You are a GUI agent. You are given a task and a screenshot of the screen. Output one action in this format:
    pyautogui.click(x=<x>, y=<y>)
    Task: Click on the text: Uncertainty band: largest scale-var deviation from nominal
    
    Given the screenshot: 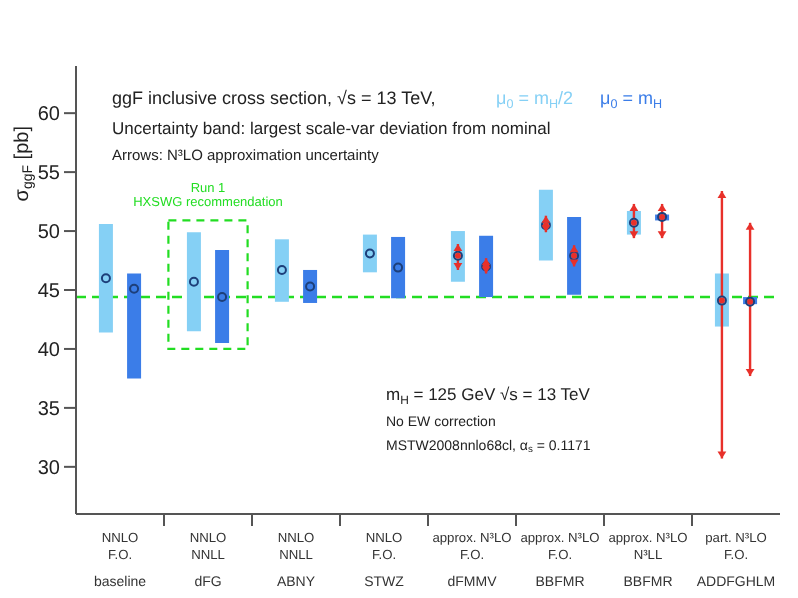 What is the action you would take?
    pyautogui.click(x=331, y=128)
    